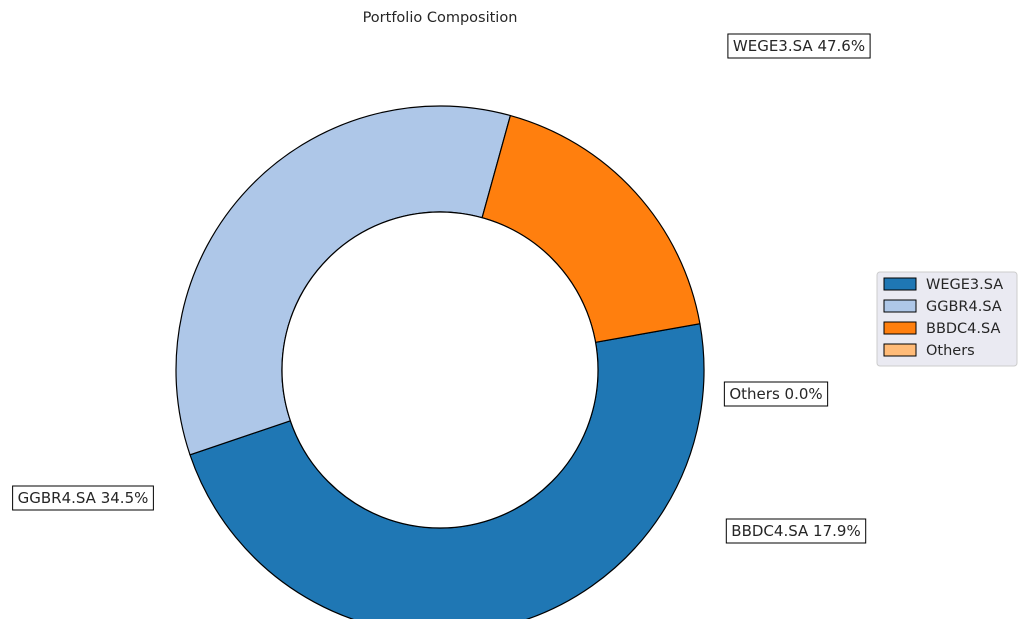 This screenshot has width=1024, height=619. I want to click on svg-text: Others 0.0%, so click(775, 394).